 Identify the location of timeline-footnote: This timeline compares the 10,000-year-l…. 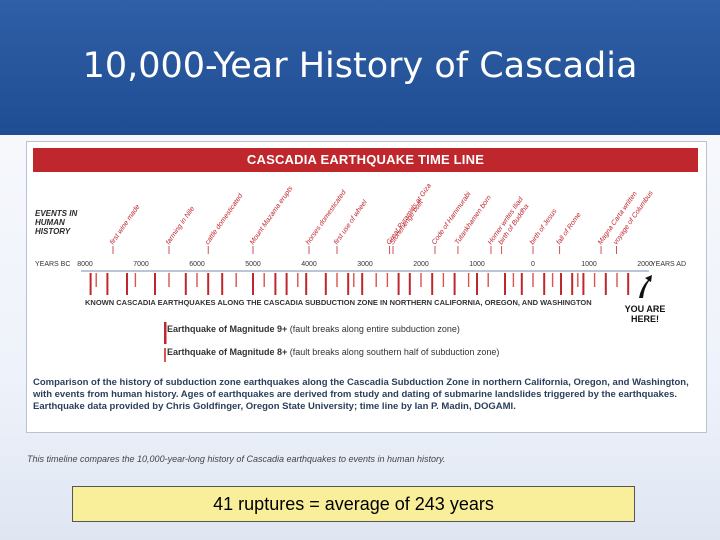
(236, 459).